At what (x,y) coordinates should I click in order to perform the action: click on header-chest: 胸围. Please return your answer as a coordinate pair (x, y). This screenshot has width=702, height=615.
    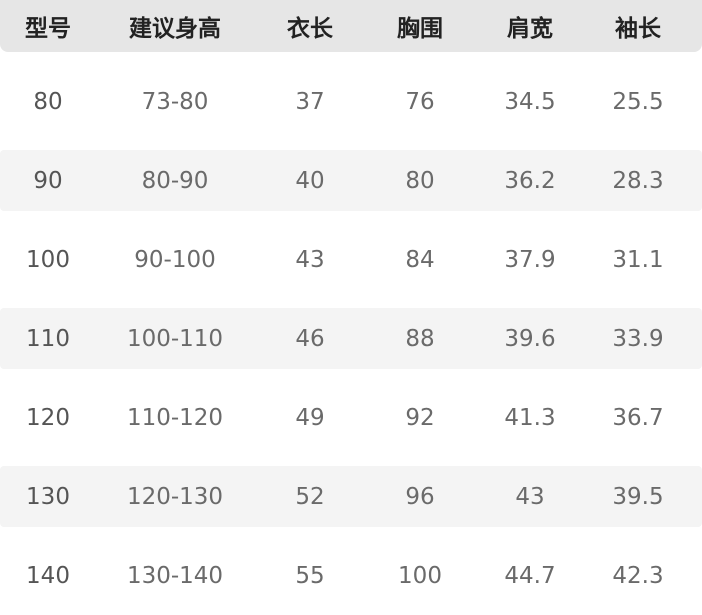
    Looking at the image, I should click on (420, 29).